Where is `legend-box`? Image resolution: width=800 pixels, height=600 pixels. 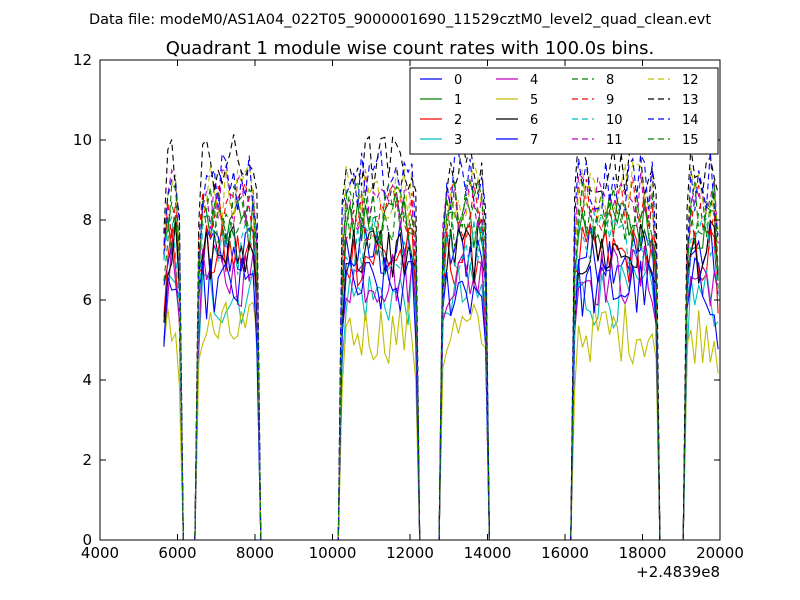 legend-box is located at coordinates (564, 111).